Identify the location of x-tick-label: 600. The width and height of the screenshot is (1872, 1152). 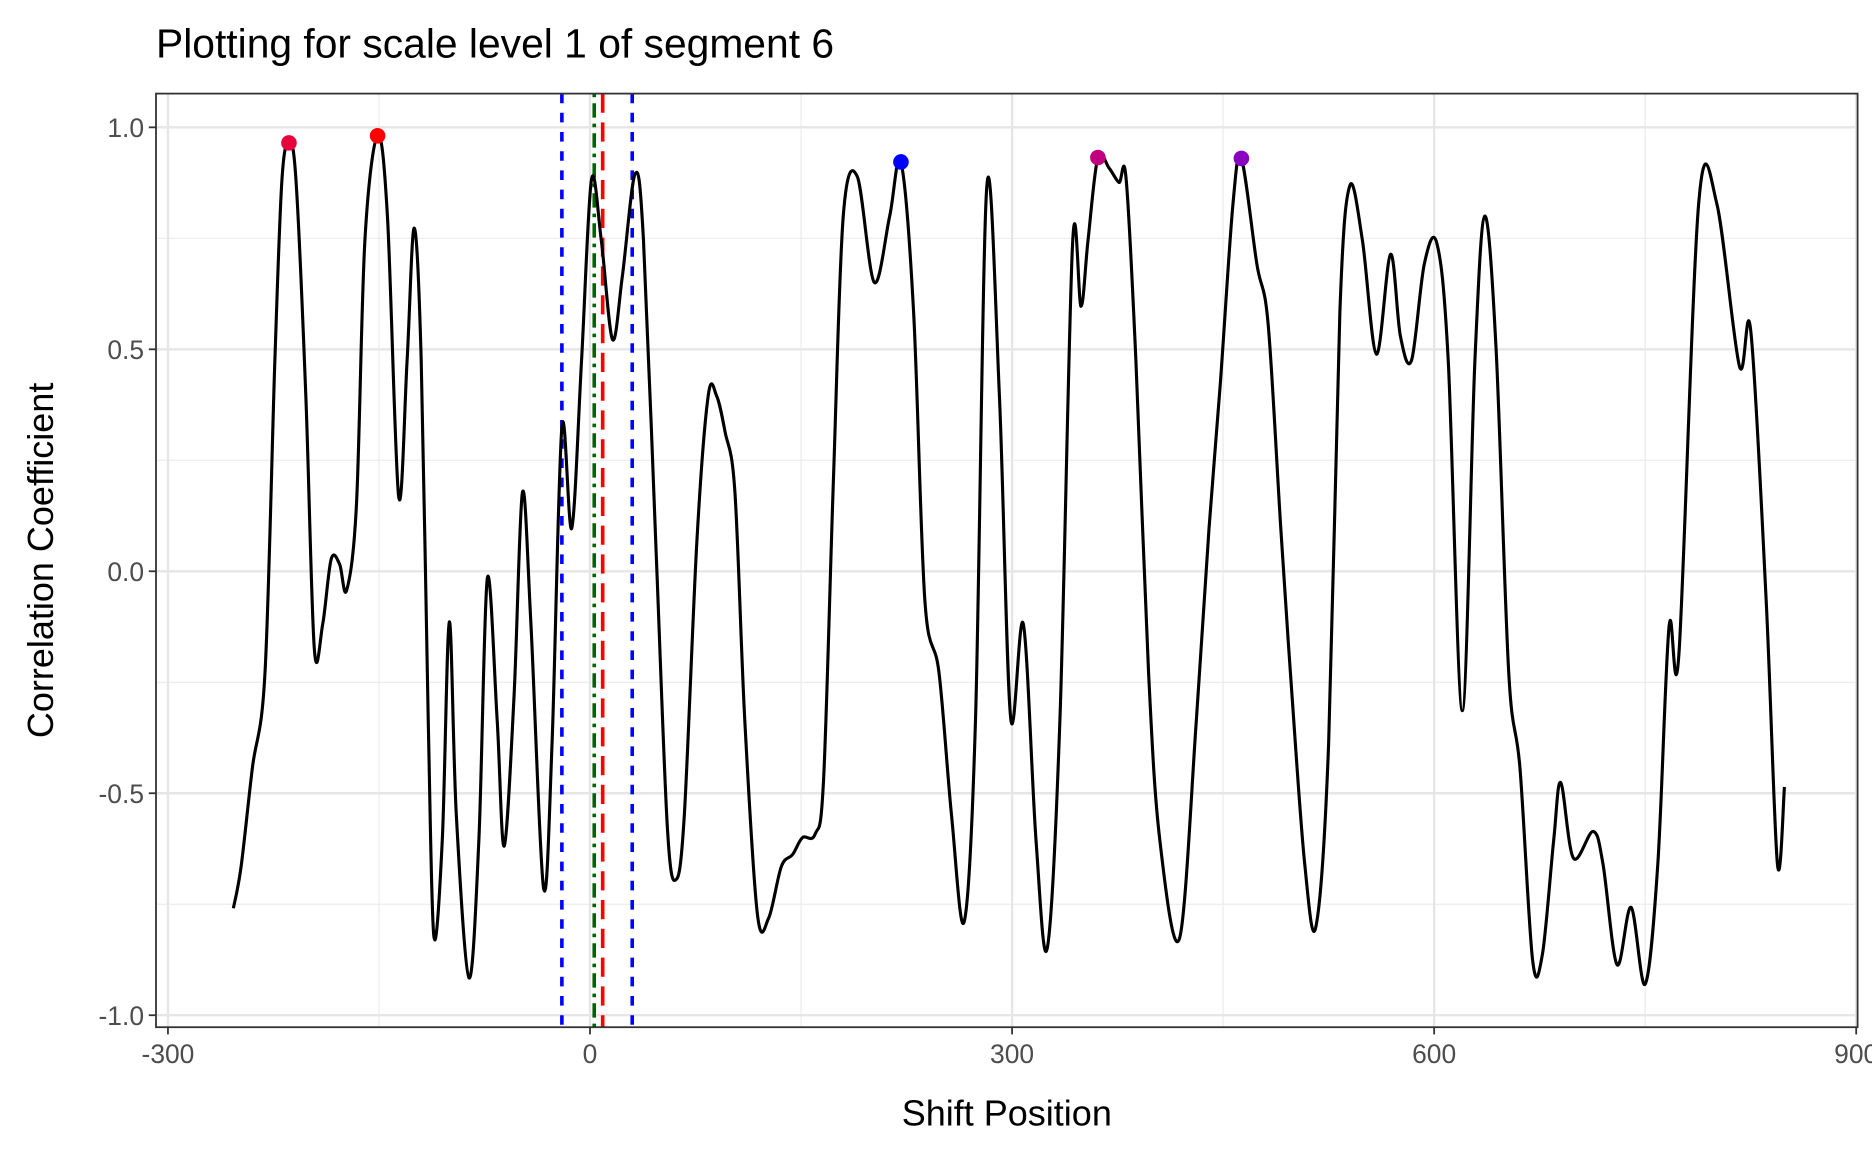
(1434, 1054).